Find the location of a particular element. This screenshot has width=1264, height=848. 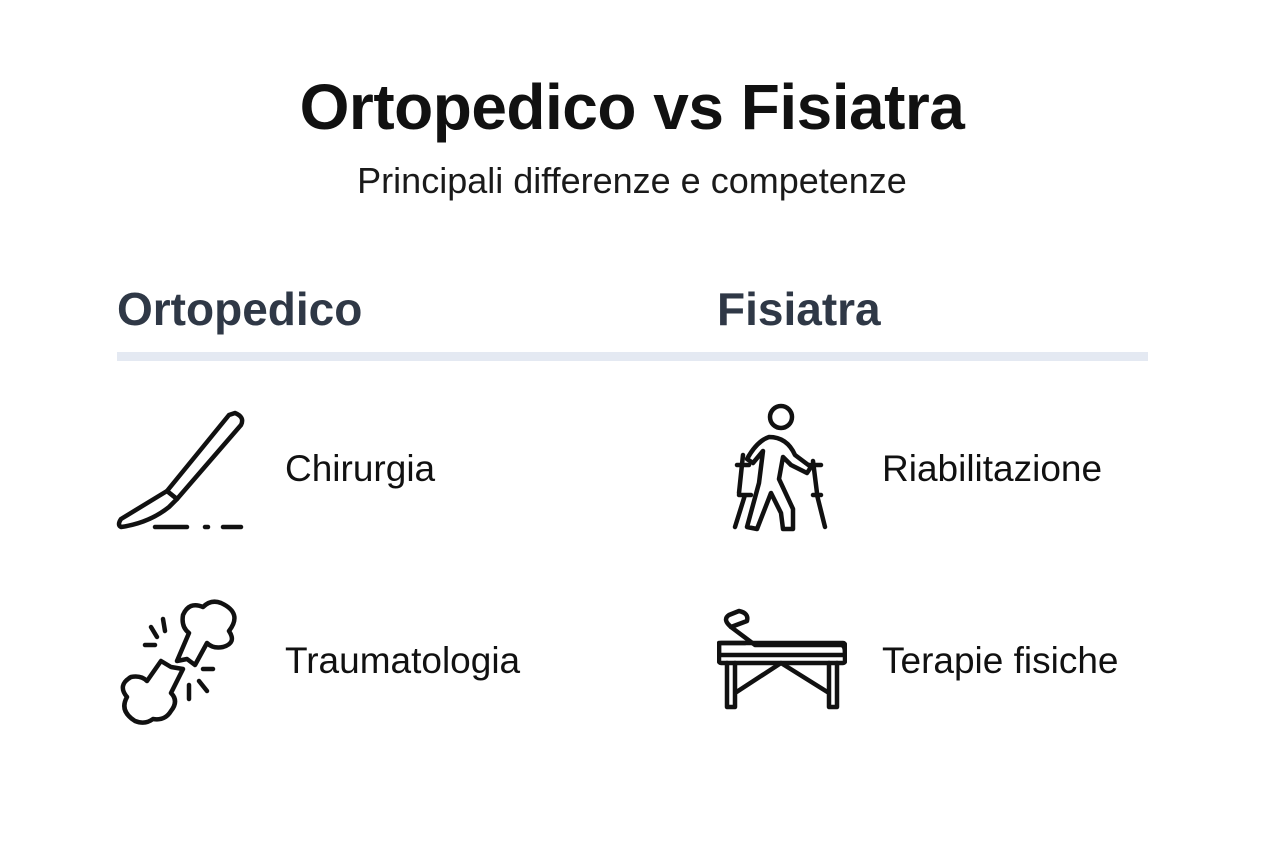

item-label-riabilitazione: Riabilitazione is located at coordinates (992, 468).